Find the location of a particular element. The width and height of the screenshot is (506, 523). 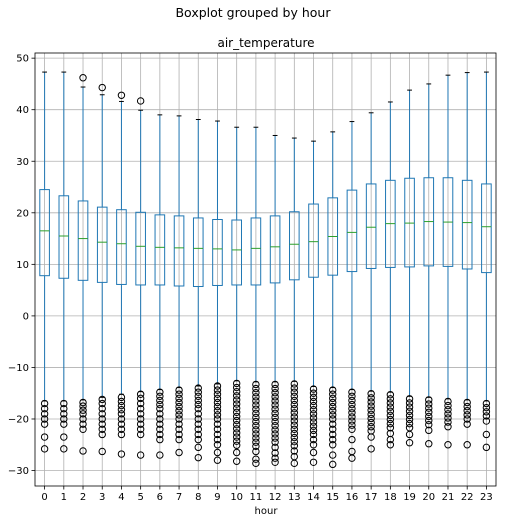

y-tick-label: 0 is located at coordinates (26, 316).